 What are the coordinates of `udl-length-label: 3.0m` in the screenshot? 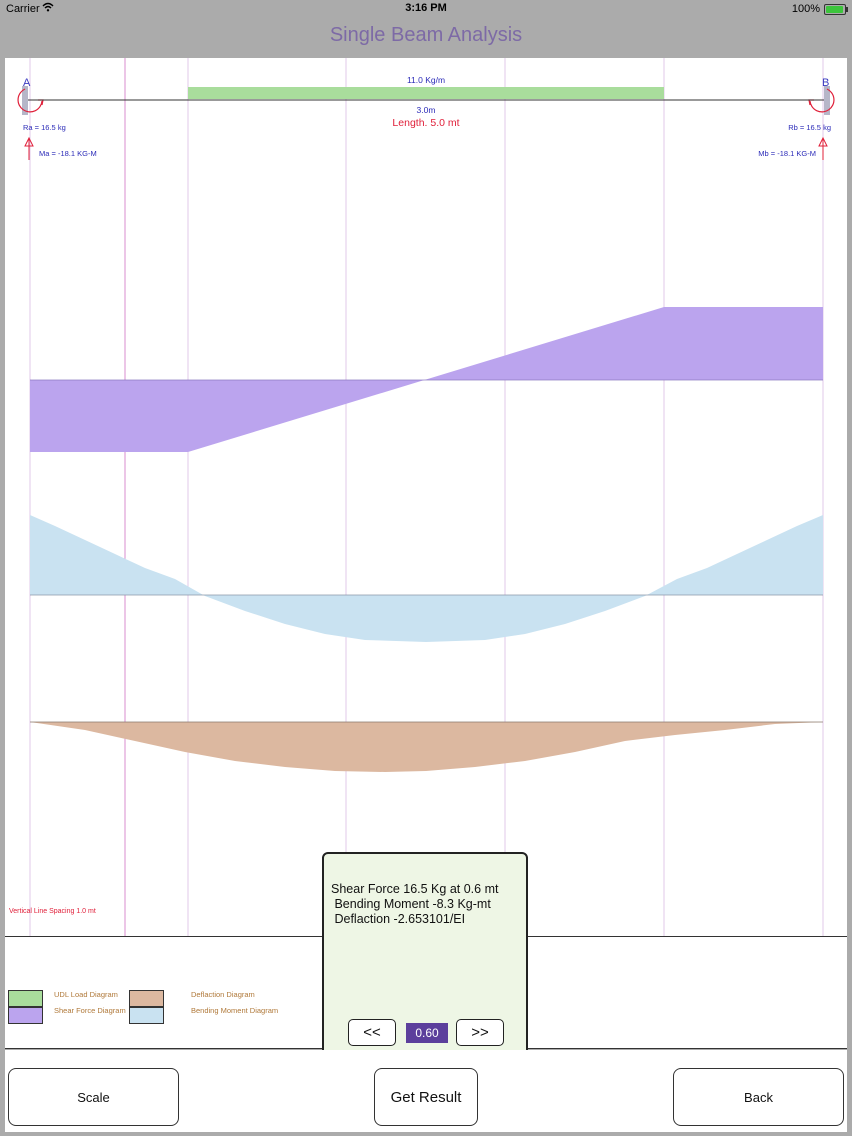 It's located at (426, 110).